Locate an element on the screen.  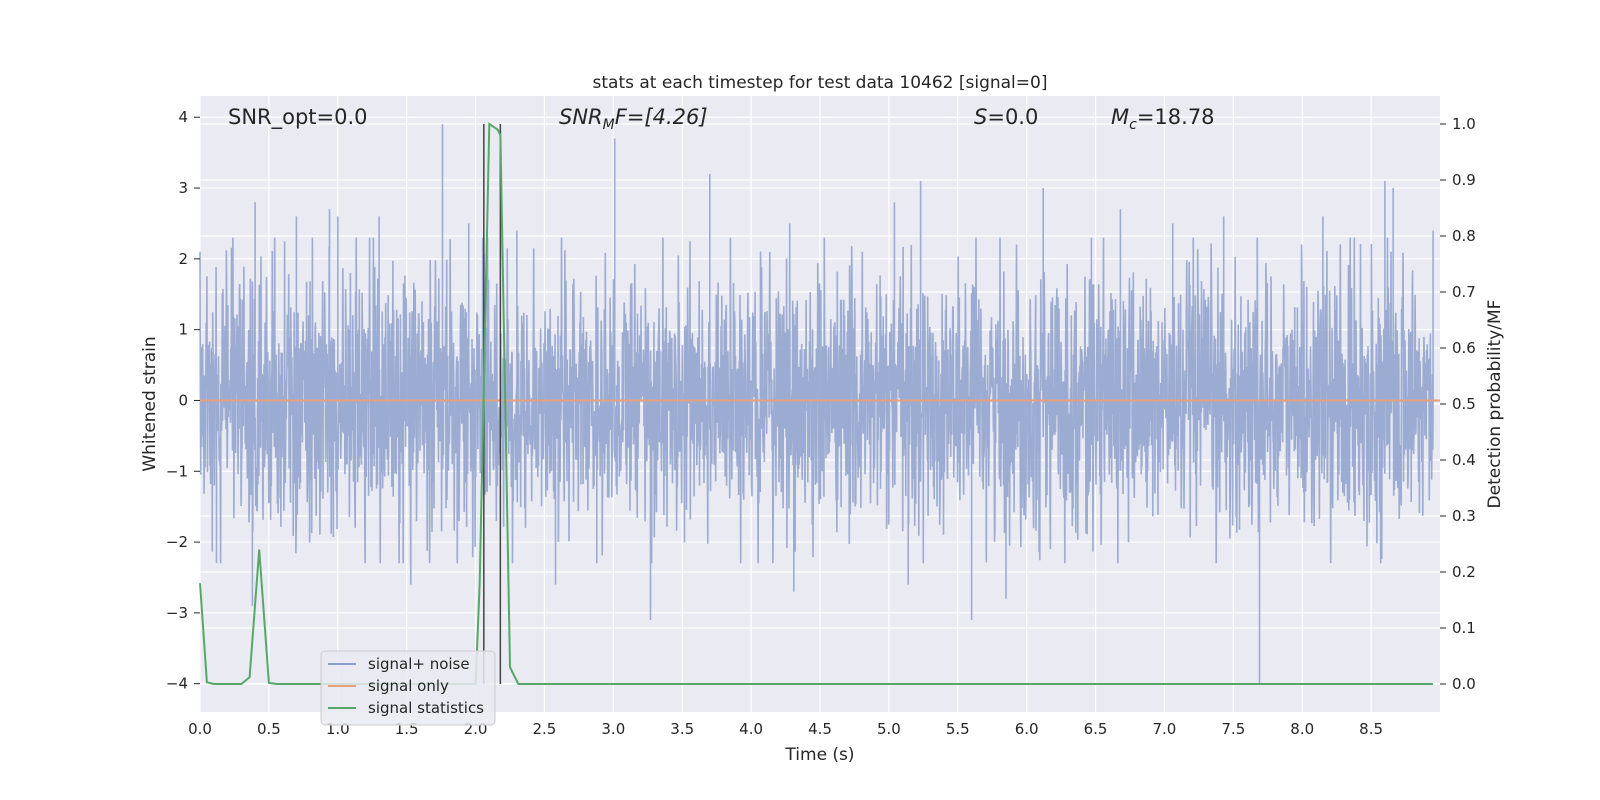
x-tick-label-14: 7.0 is located at coordinates (1165, 729).